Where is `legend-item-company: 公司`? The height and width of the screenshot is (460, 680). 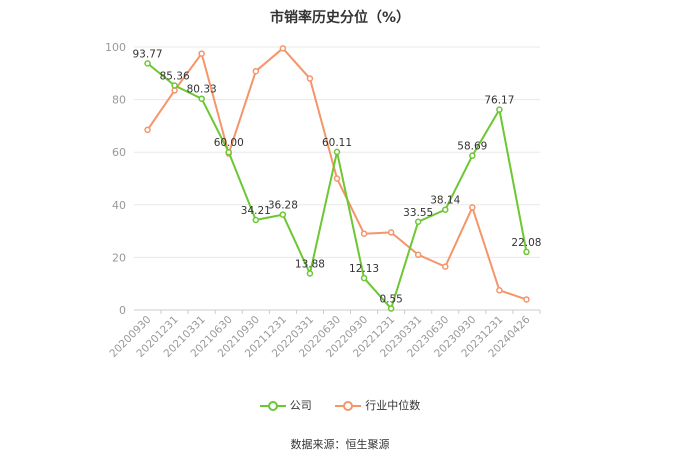 legend-item-company: 公司 is located at coordinates (285, 405).